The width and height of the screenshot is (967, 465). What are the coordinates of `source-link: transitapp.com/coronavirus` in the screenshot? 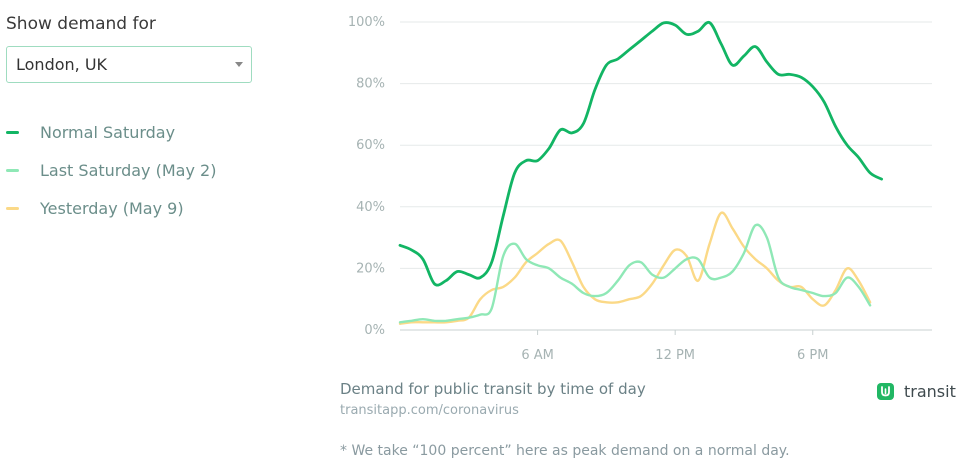 It's located at (429, 410).